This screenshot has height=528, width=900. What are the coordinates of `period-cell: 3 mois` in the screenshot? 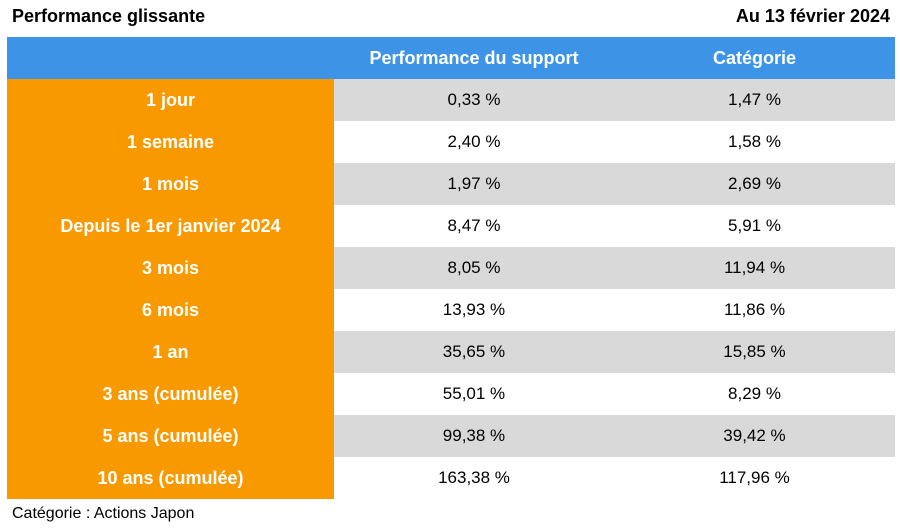 It's located at (170, 268).